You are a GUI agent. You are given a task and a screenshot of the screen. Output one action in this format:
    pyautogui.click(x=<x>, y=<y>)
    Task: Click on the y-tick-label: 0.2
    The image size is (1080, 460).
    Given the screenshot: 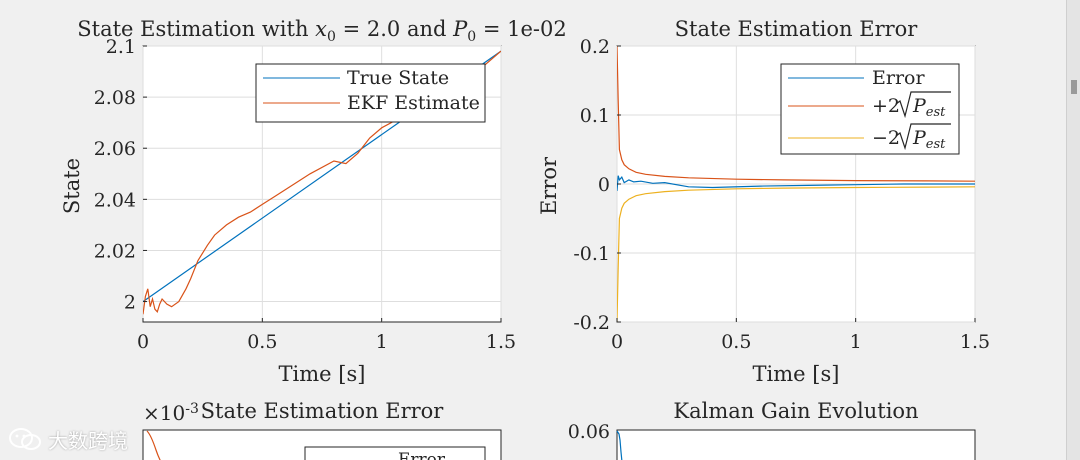 What is the action you would take?
    pyautogui.click(x=595, y=47)
    